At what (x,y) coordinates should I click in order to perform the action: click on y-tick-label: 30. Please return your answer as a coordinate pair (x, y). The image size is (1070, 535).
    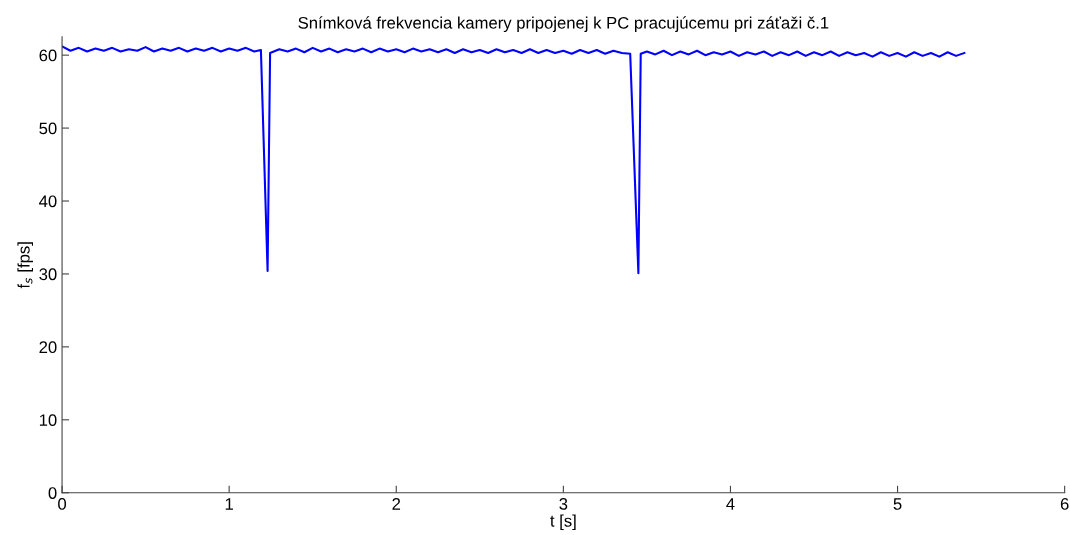
    Looking at the image, I should click on (48, 274).